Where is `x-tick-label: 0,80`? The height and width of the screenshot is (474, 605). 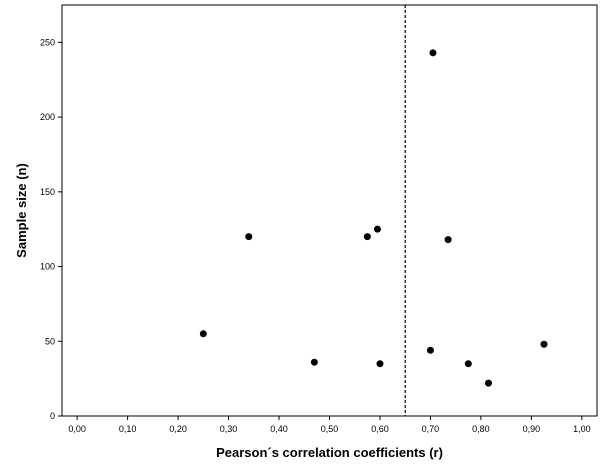
x-tick-label: 0,80 is located at coordinates (481, 429).